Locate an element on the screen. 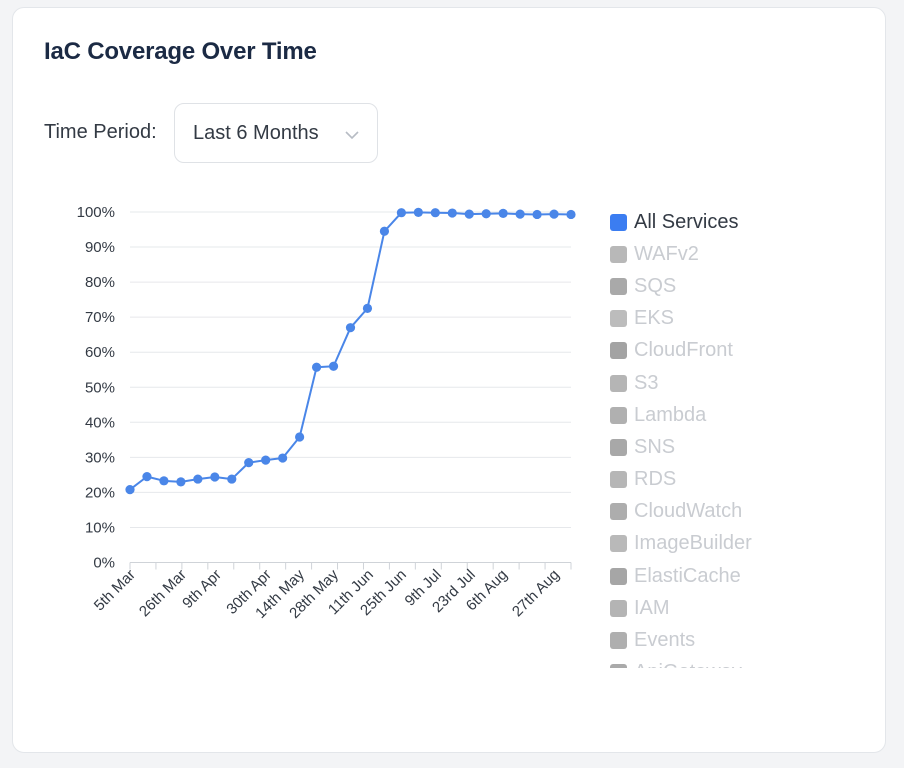 The image size is (904, 768). legend-label: S3 is located at coordinates (646, 382).